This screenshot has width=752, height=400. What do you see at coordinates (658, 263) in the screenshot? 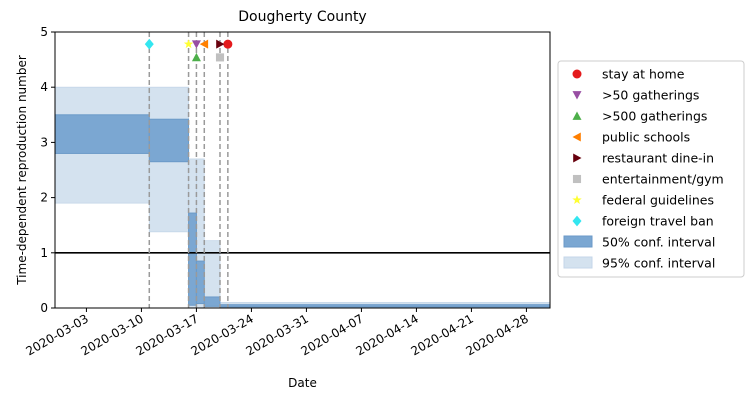
I see `legend-ci95-label: 95% conf. interval` at bounding box center [658, 263].